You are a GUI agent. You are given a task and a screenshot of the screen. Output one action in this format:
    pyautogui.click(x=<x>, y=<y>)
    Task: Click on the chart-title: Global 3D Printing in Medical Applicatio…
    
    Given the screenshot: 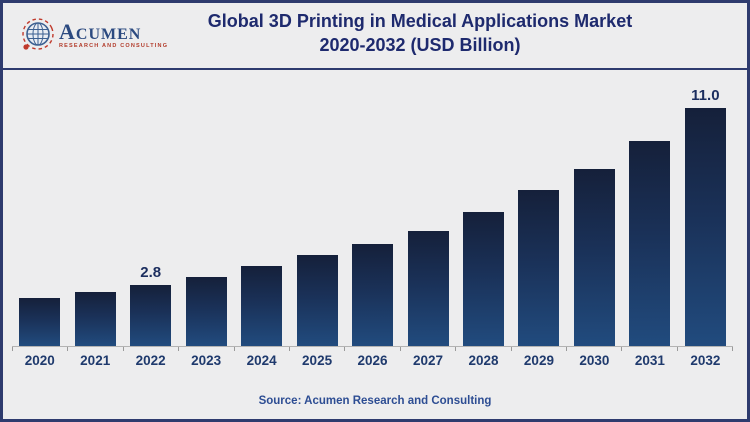 What is the action you would take?
    pyautogui.click(x=420, y=33)
    